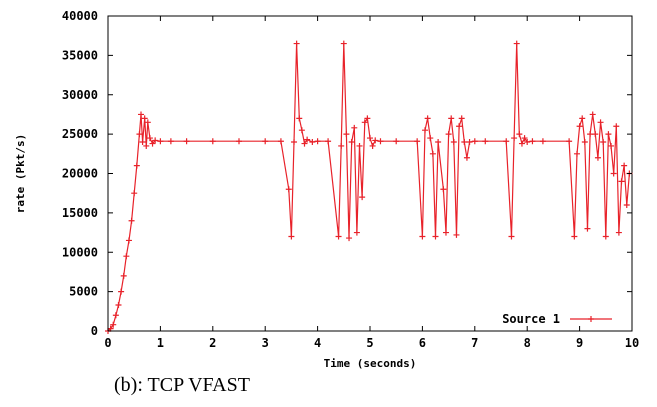 This screenshot has height=407, width=657. Describe the element at coordinates (182, 385) in the screenshot. I see `figure-caption: (b): TCP VFAST` at that location.